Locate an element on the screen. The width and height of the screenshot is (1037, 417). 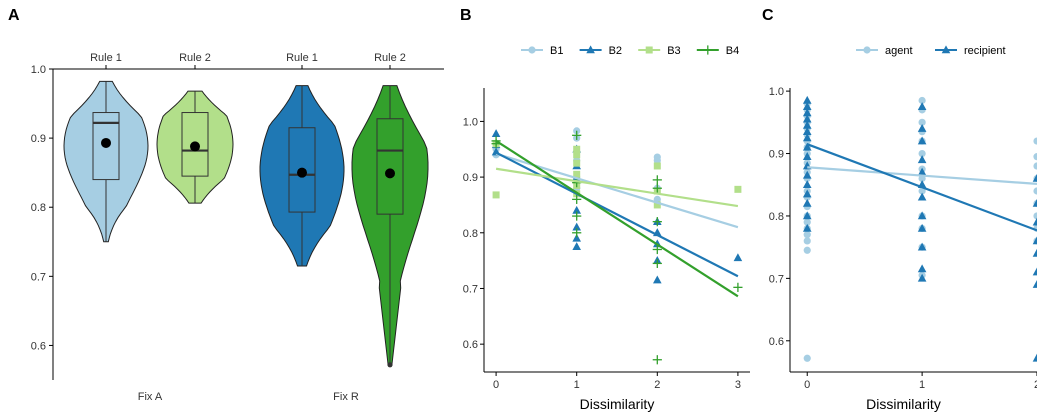
outlier-point is located at coordinates (390, 365).